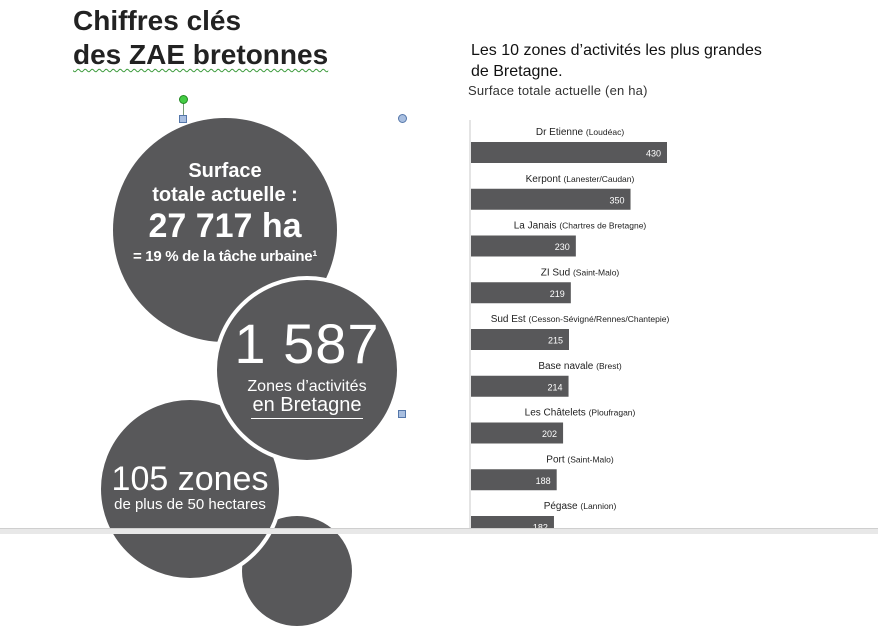  What do you see at coordinates (605, 132) in the screenshot?
I see `category-location: (Loudéac)` at bounding box center [605, 132].